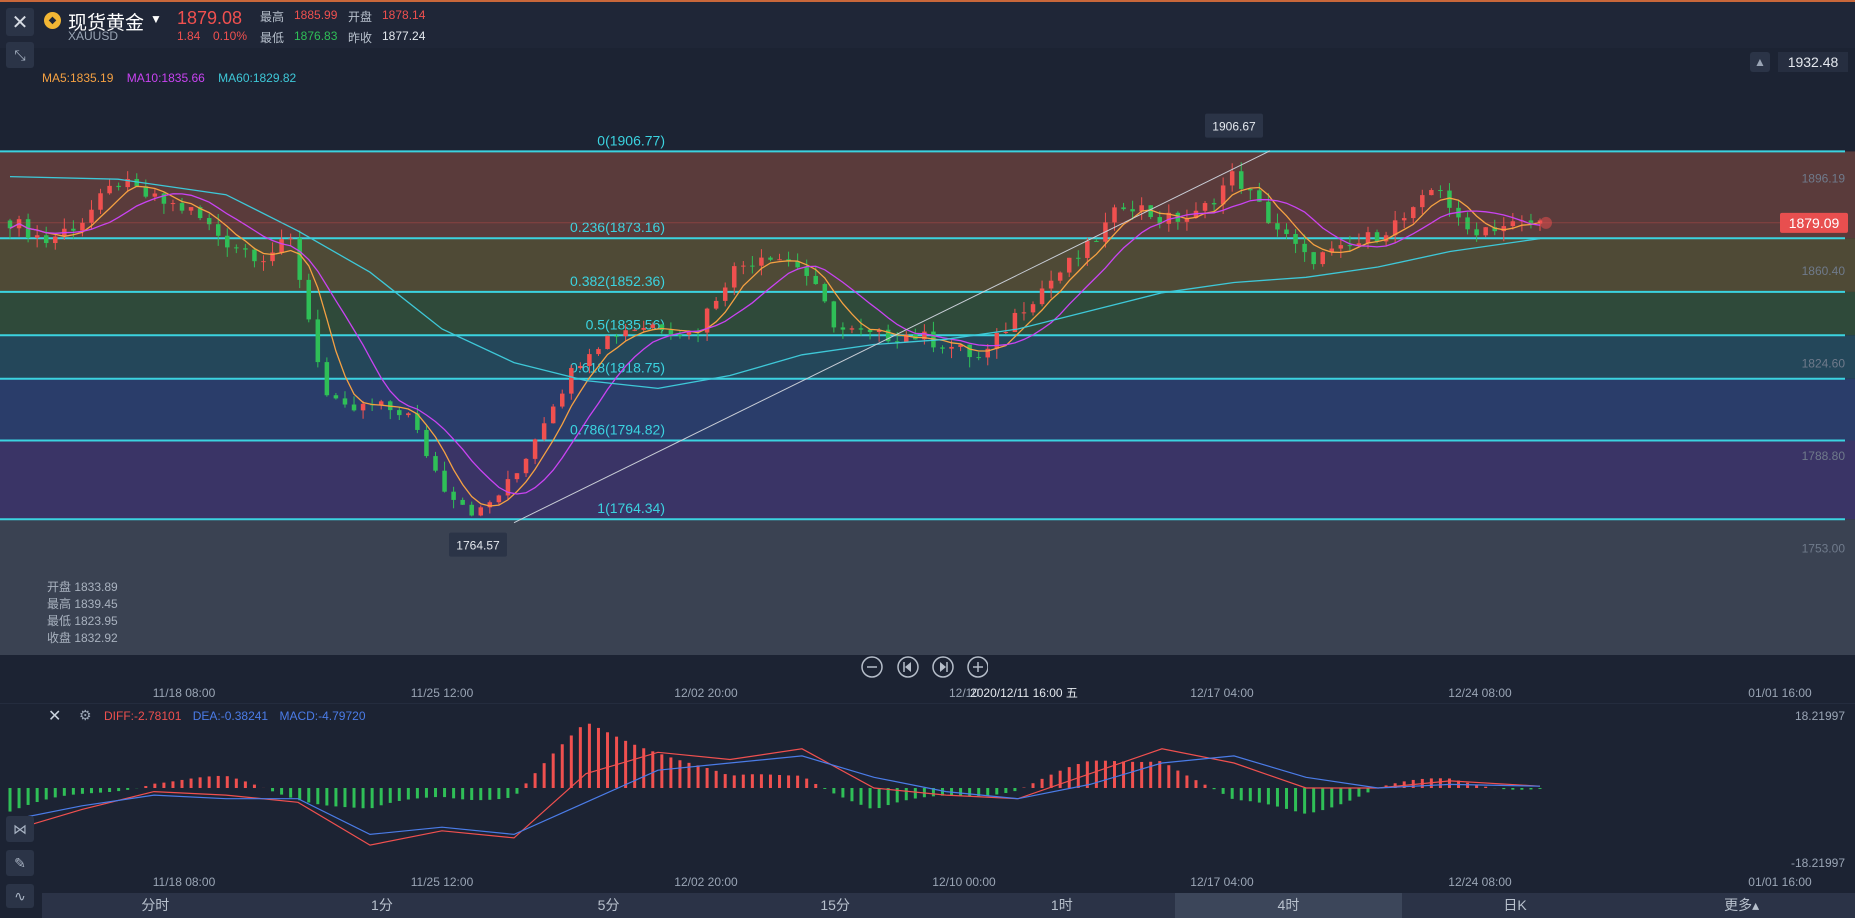 This screenshot has width=1855, height=918. I want to click on tab-timeshare: 分时, so click(155, 905).